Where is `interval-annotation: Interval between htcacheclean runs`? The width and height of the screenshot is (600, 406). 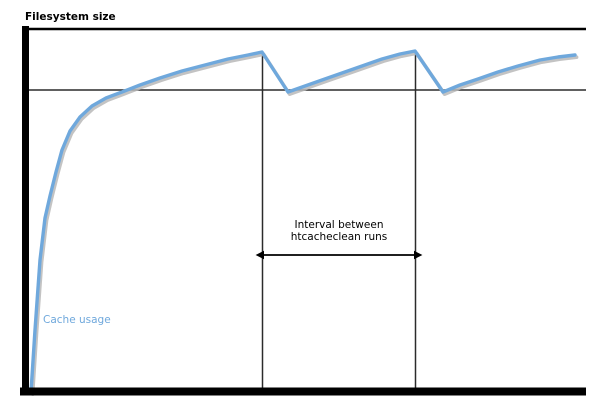 interval-annotation: Interval between htcacheclean runs is located at coordinates (339, 231).